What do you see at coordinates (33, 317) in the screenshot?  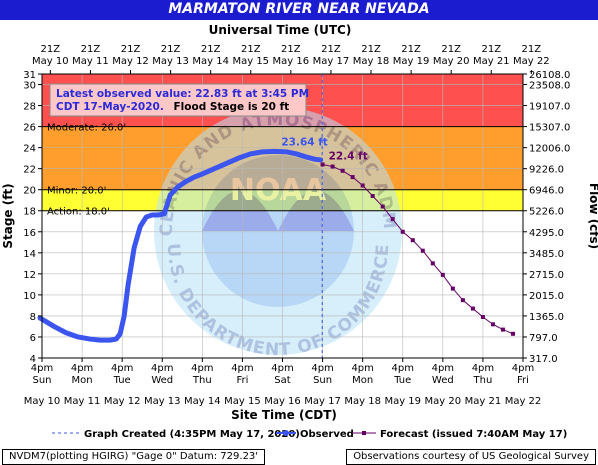 I see `y-tick-label: 8` at bounding box center [33, 317].